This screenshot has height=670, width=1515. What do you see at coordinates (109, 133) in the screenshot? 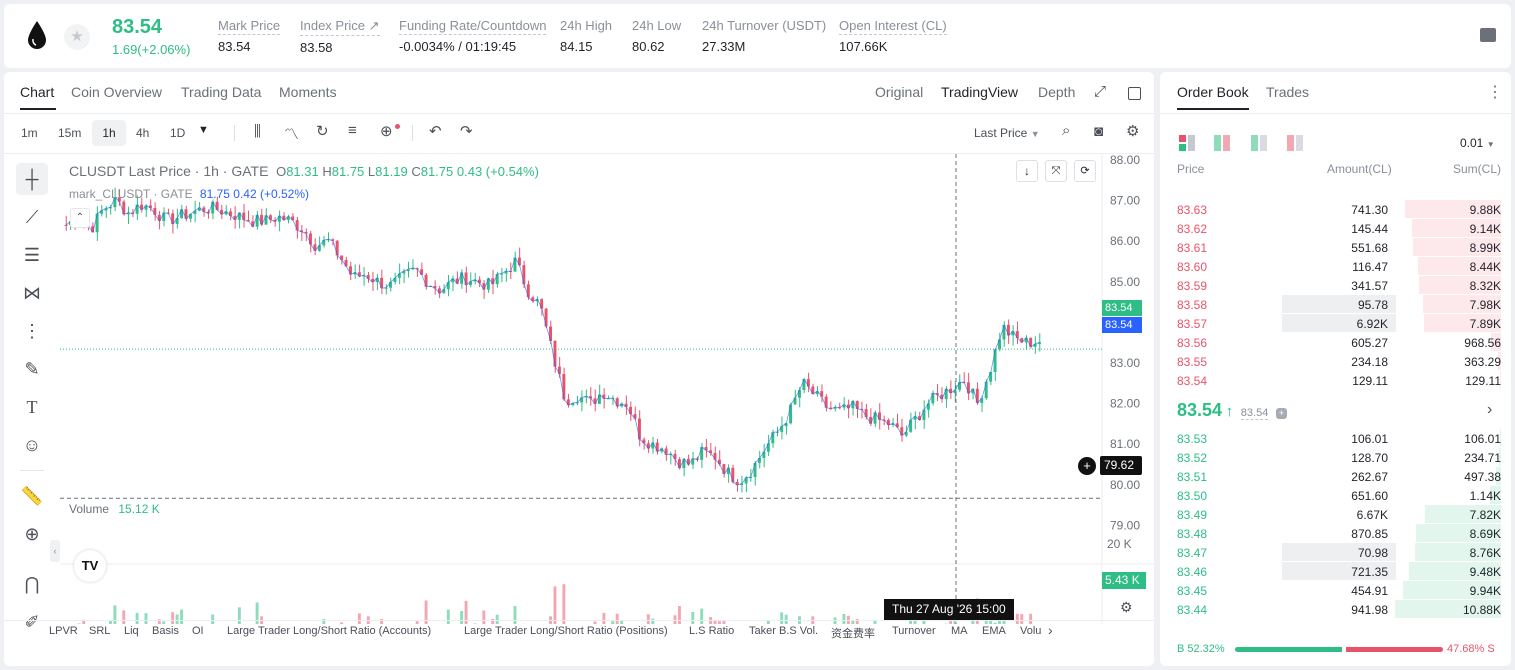
I see `interval-1h: 1h` at bounding box center [109, 133].